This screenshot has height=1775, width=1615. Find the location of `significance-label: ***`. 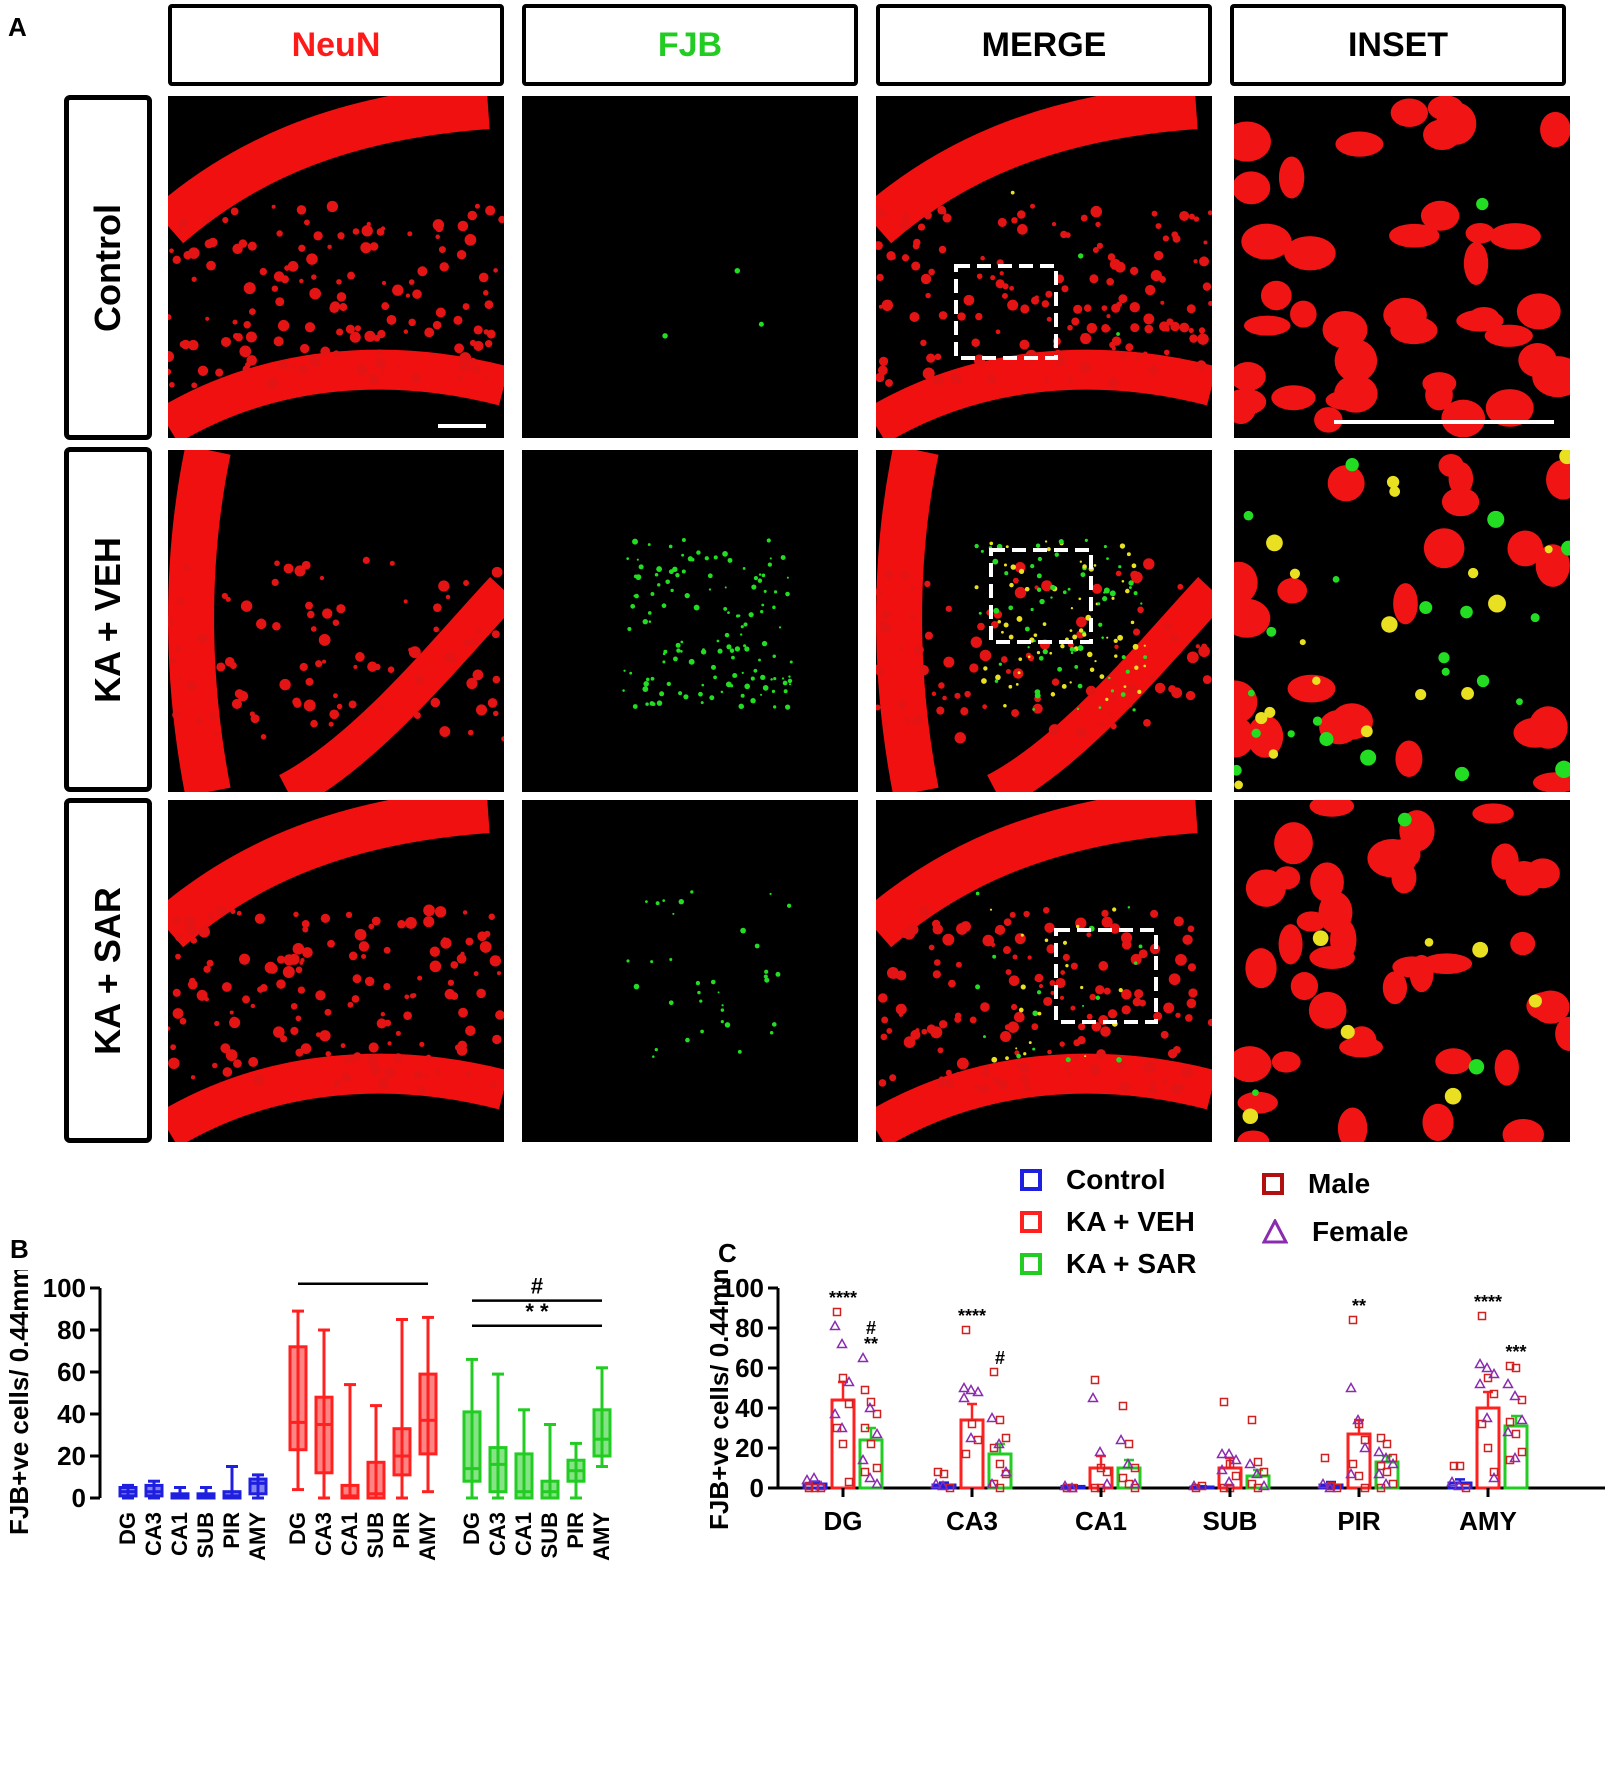

significance-label: *** is located at coordinates (1515, 1352).